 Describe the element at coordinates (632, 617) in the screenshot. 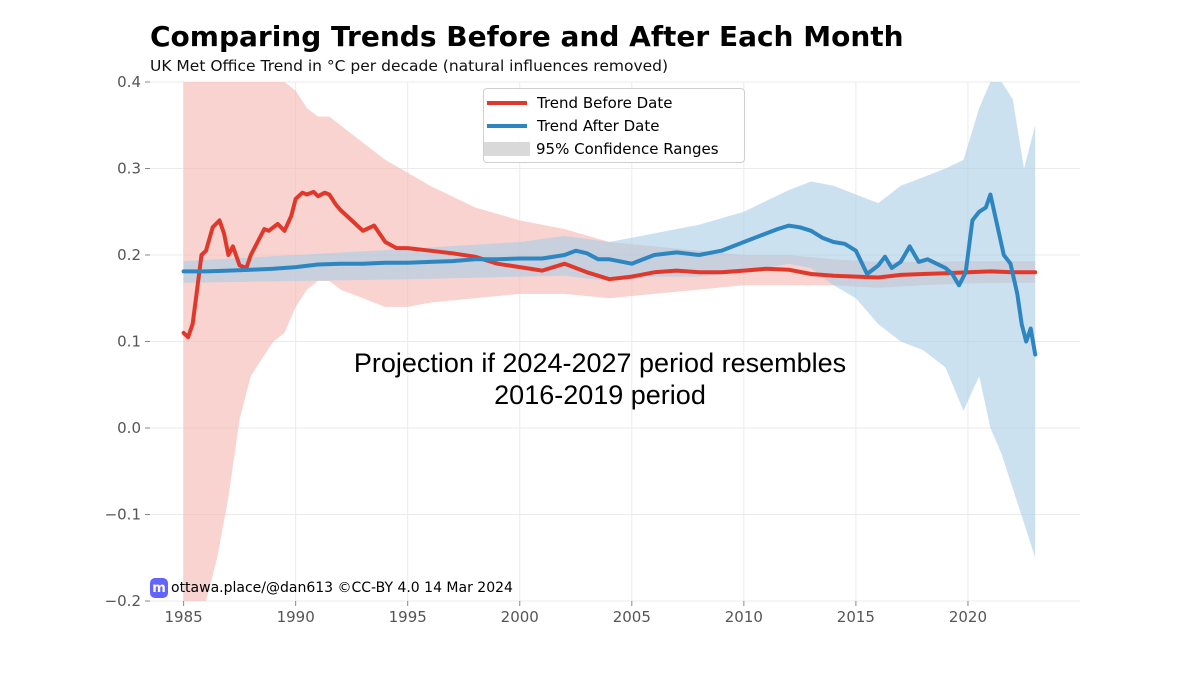

I see `x-tick-label: 2005` at that location.